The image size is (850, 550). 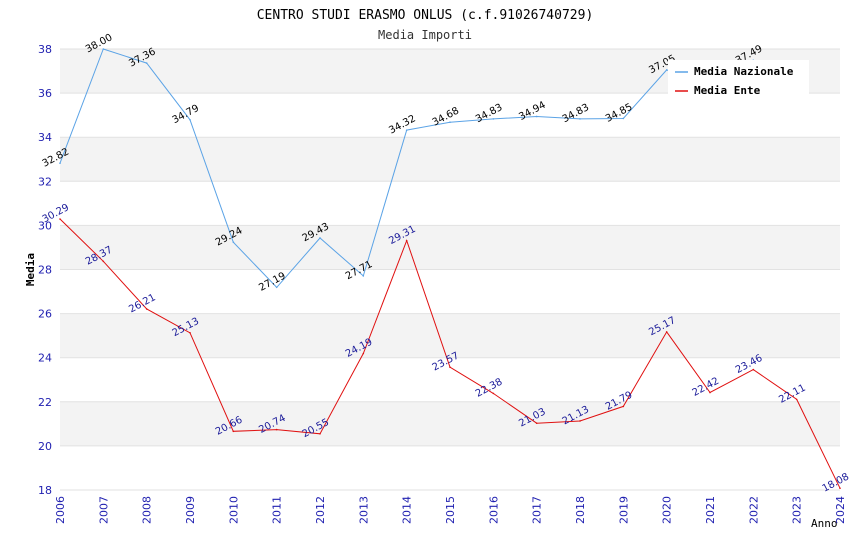 I want to click on y-tick-label: 38, so click(x=45, y=49).